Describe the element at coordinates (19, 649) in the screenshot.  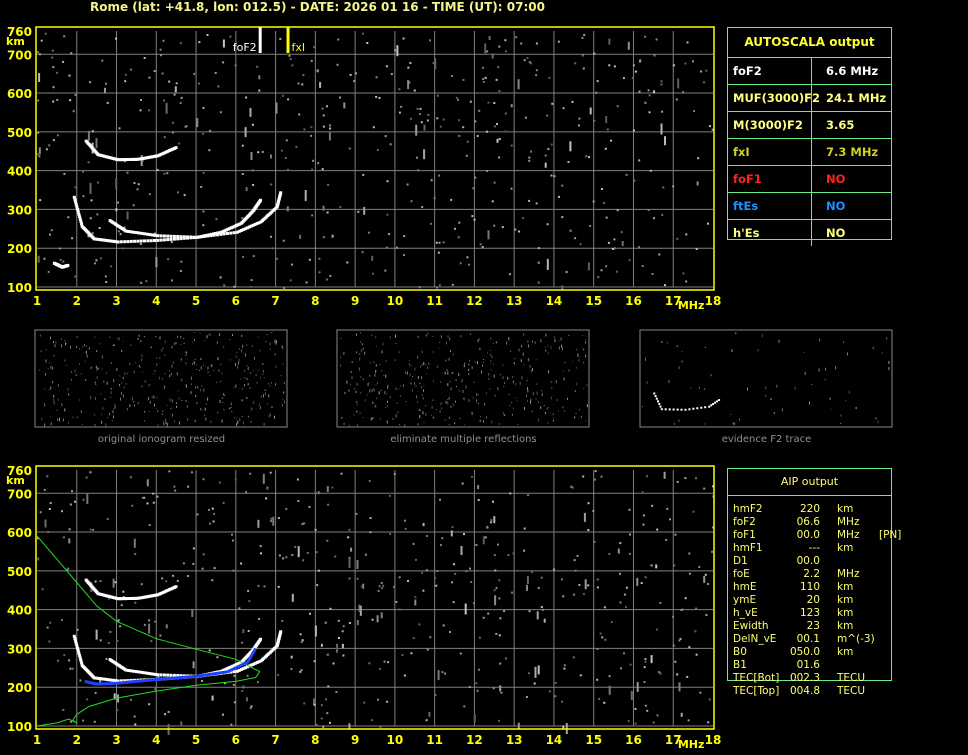
I see `y-tick-label: 300` at that location.